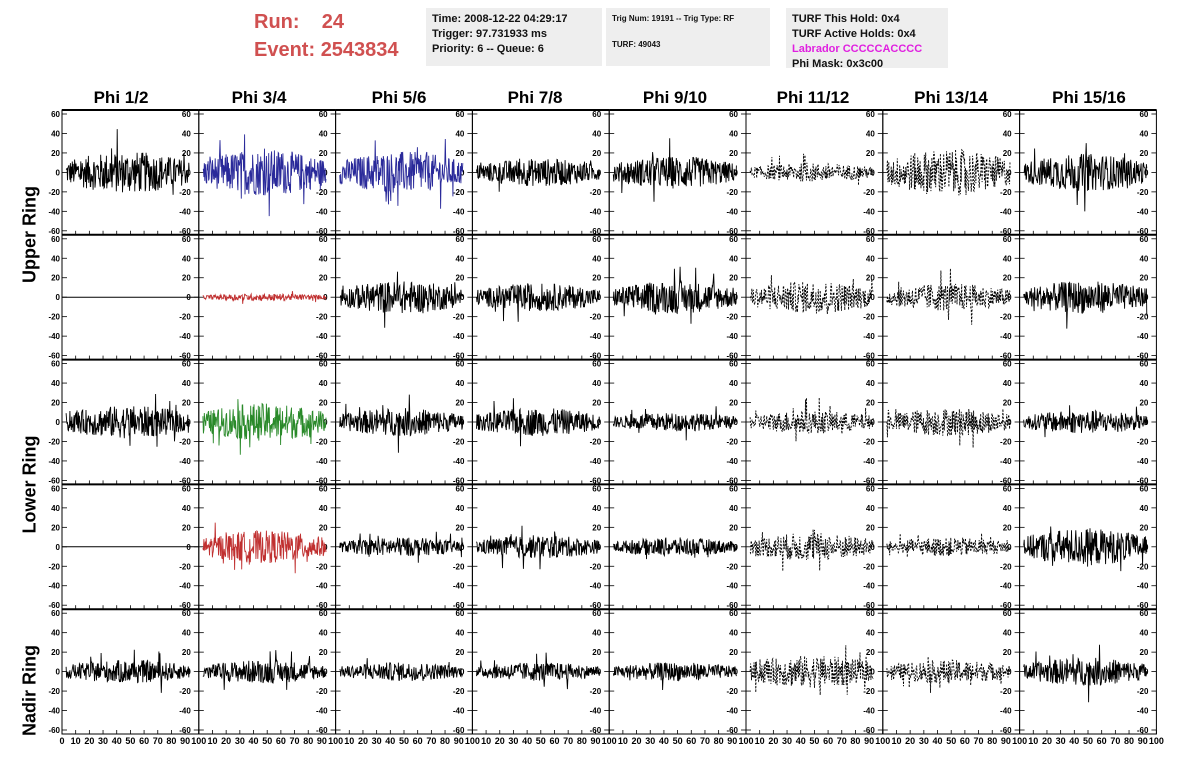  I want to click on x-tick-label: 60, so click(965, 741).